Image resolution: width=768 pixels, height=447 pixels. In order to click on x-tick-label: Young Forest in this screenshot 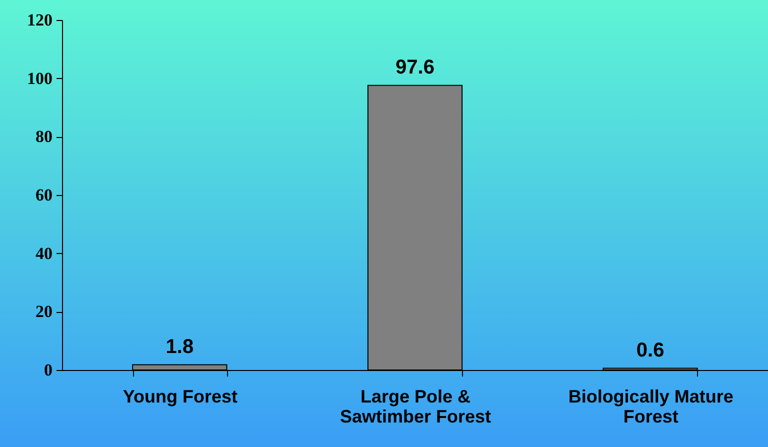, I will do `click(180, 396)`.